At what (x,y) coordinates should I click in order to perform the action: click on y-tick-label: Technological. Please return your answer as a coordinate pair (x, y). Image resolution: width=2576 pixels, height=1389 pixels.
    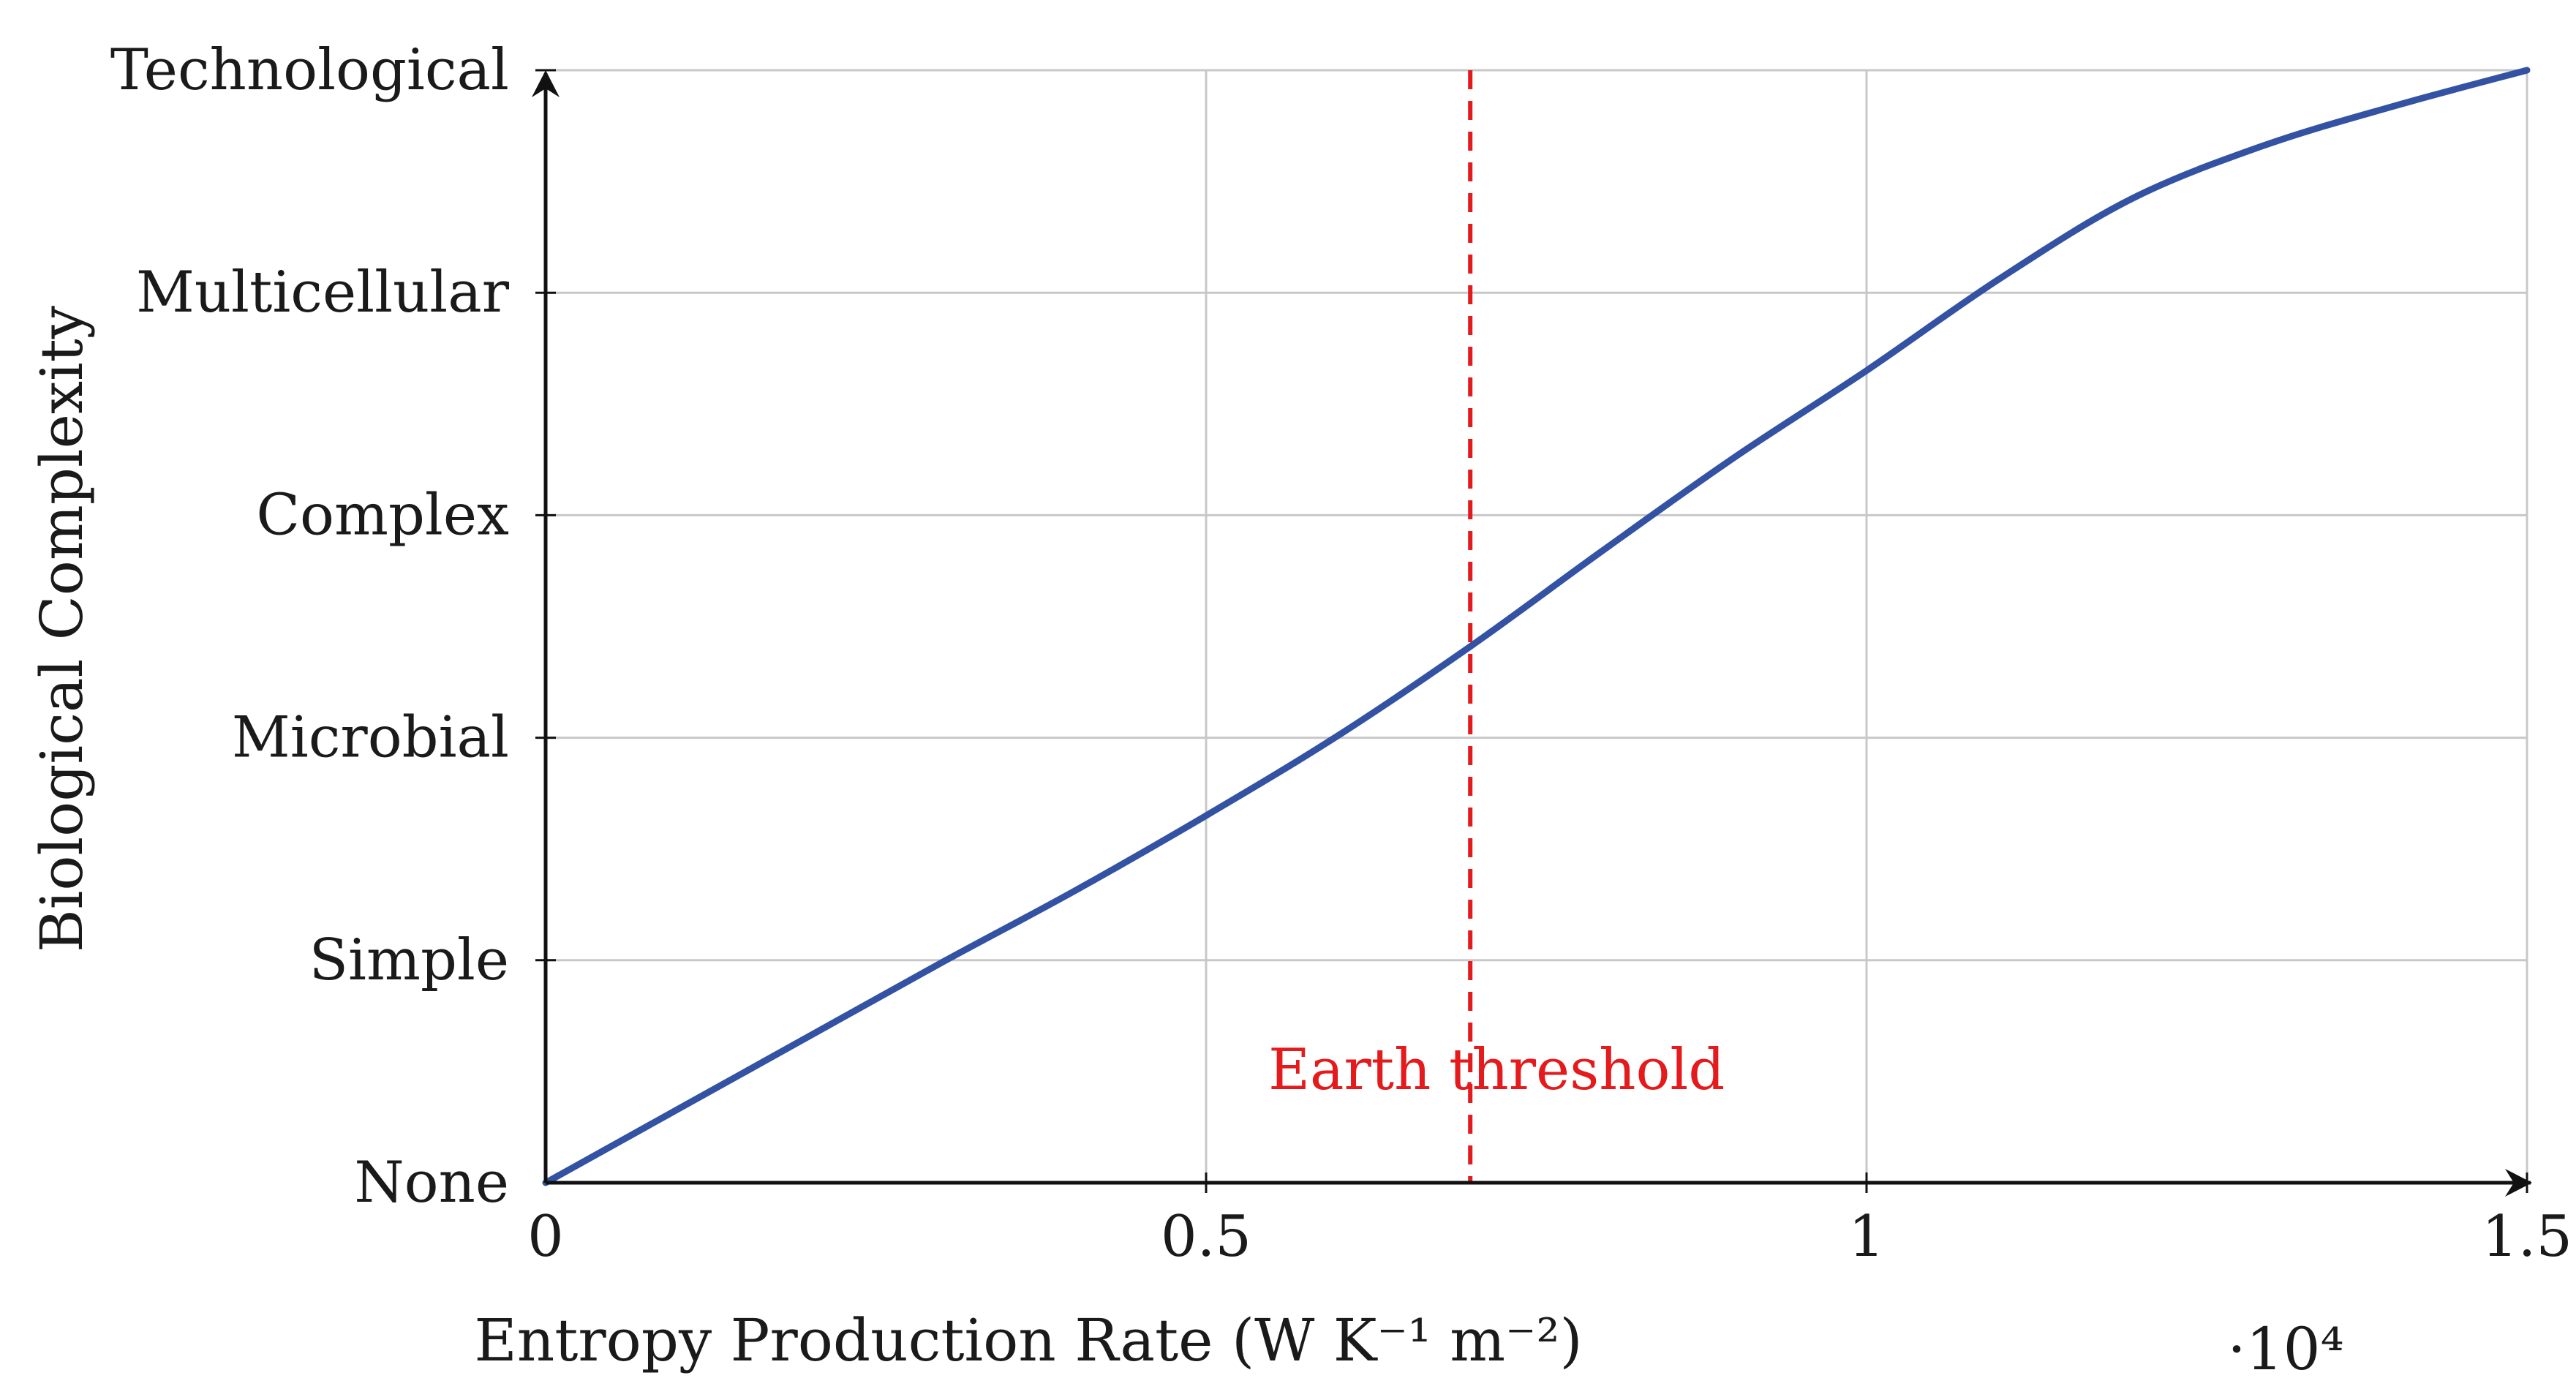
    Looking at the image, I should click on (309, 70).